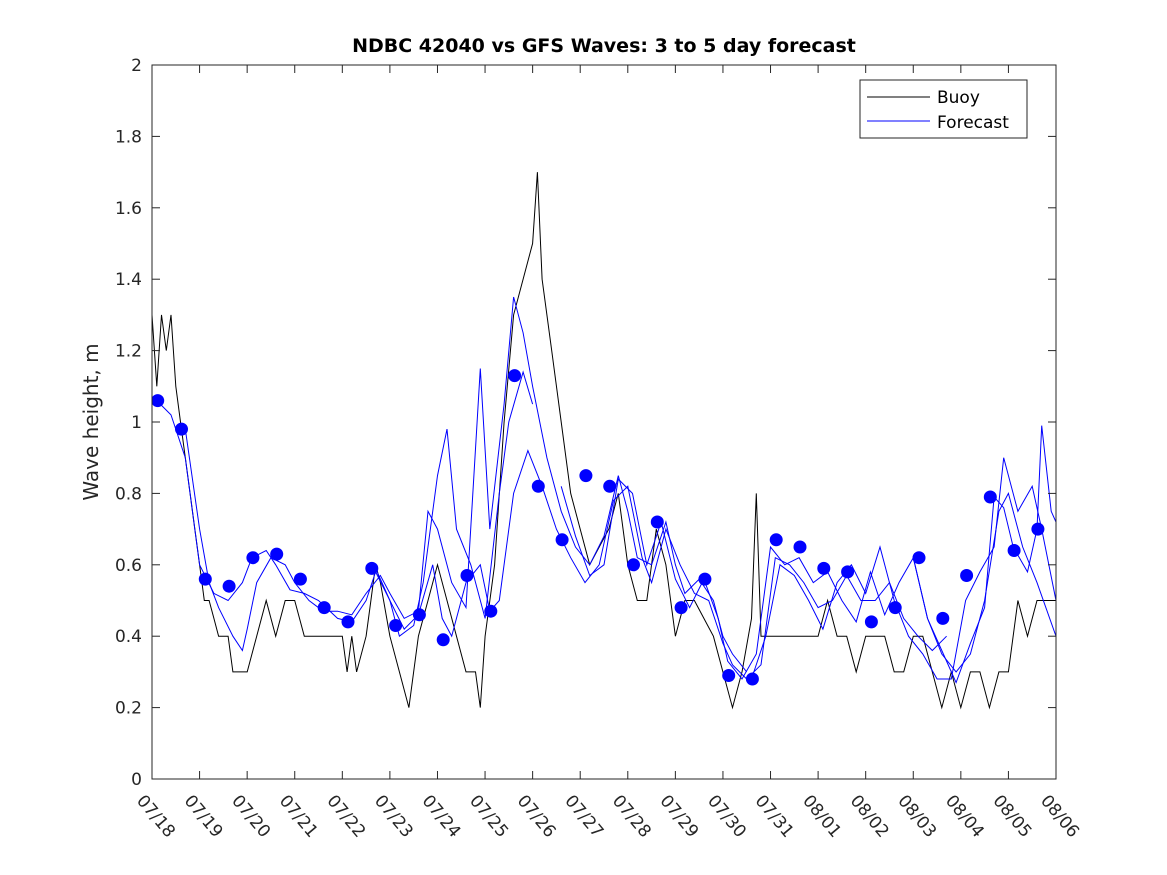 This screenshot has height=875, width=1167. I want to click on y-tick-label: 1.8, so click(128, 137).